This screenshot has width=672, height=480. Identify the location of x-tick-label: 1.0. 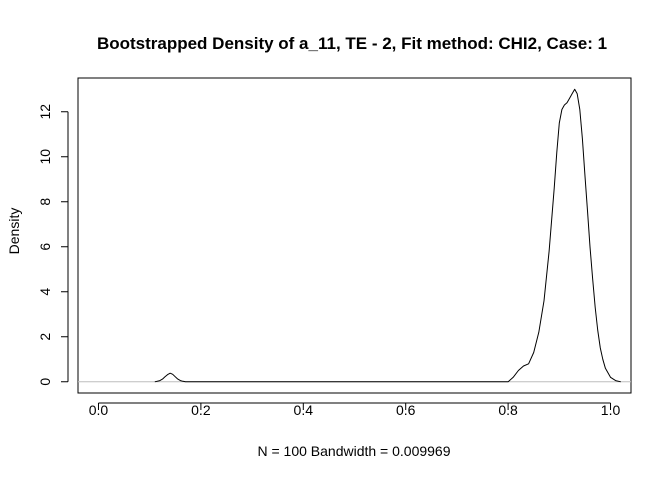
(611, 410).